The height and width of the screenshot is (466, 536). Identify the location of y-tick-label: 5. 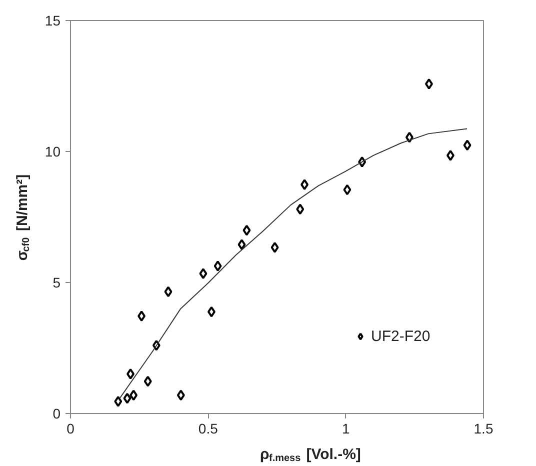
(56, 282).